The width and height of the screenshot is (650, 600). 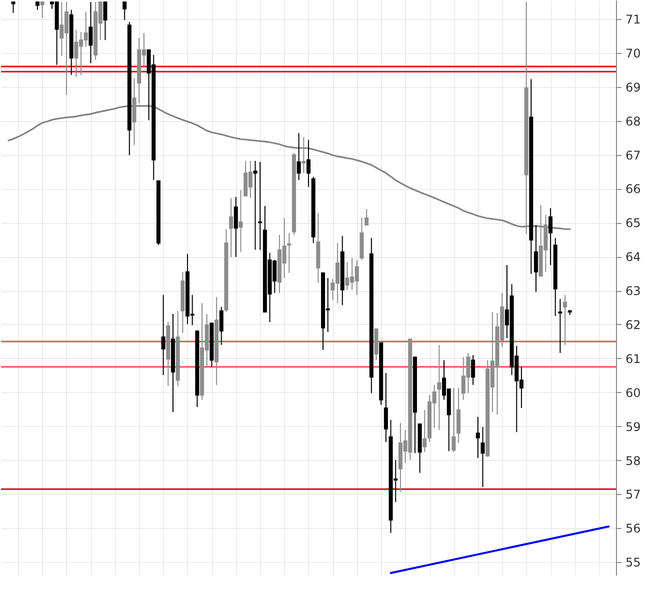 What do you see at coordinates (633, 155) in the screenshot?
I see `y-tick-label: 67` at bounding box center [633, 155].